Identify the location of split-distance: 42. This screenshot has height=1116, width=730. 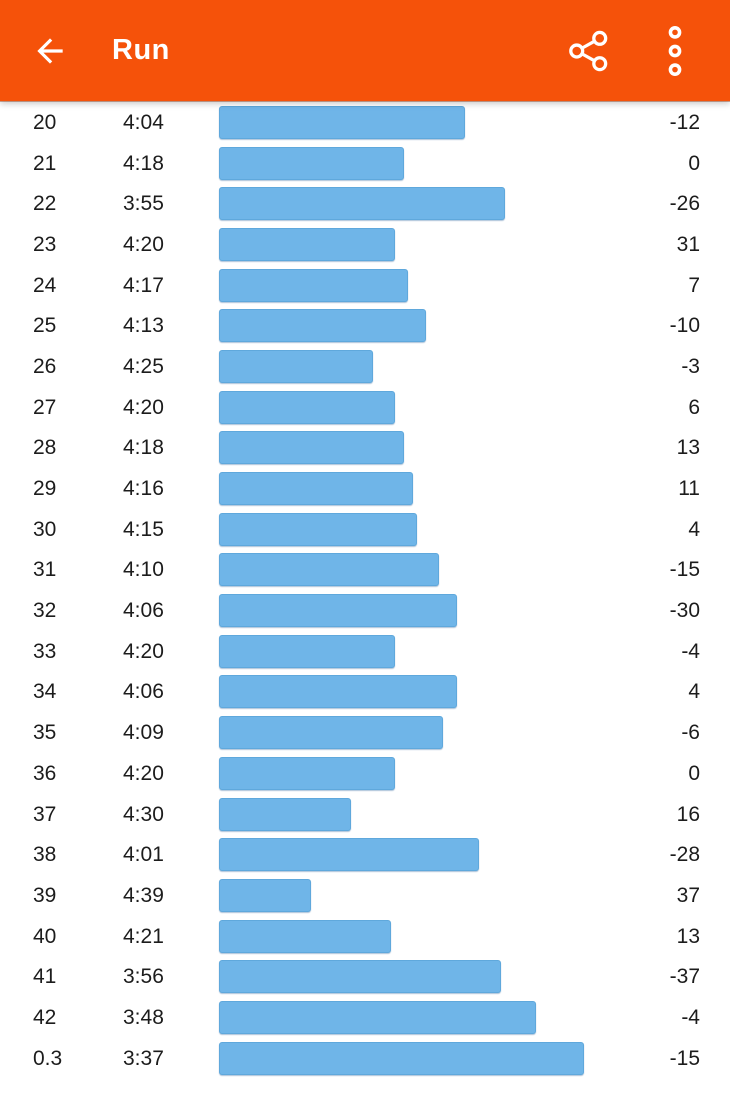
(45, 1017).